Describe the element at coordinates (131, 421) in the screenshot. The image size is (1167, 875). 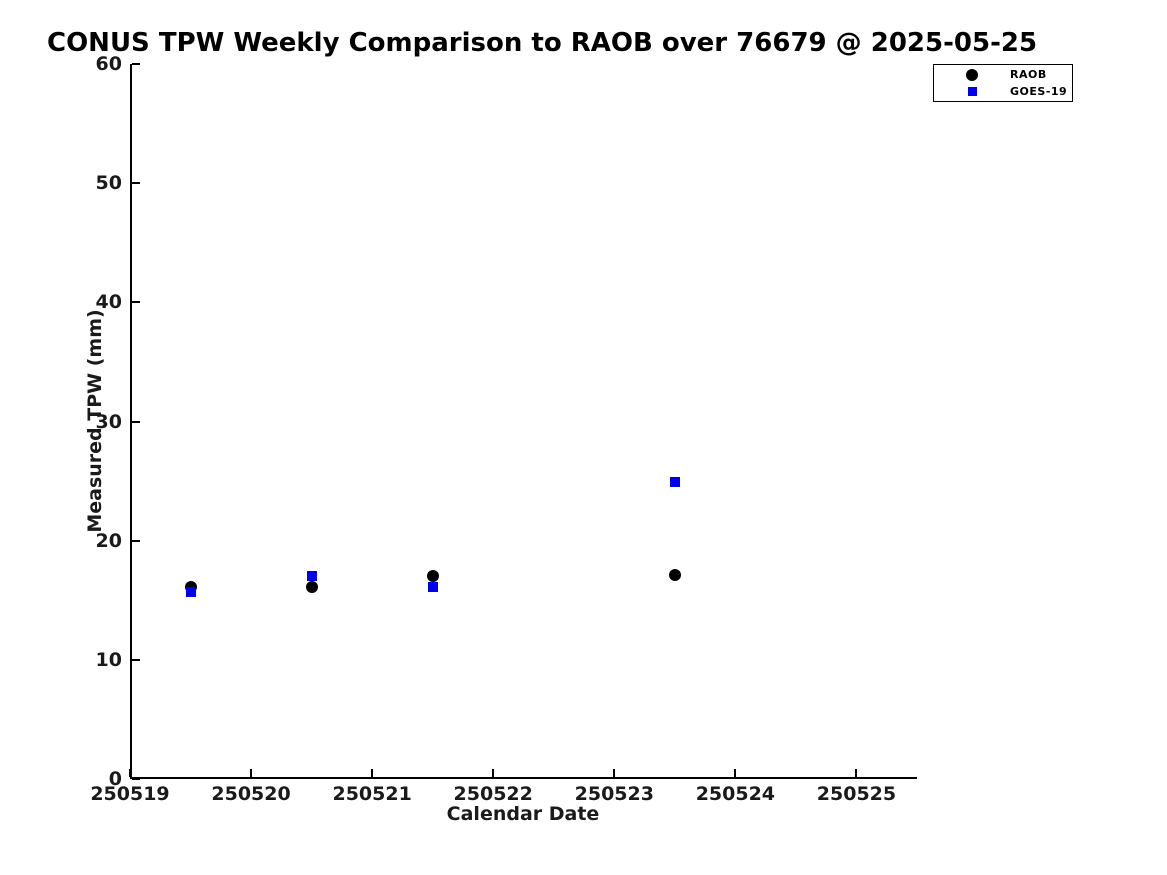
I see `y-axis-spine` at that location.